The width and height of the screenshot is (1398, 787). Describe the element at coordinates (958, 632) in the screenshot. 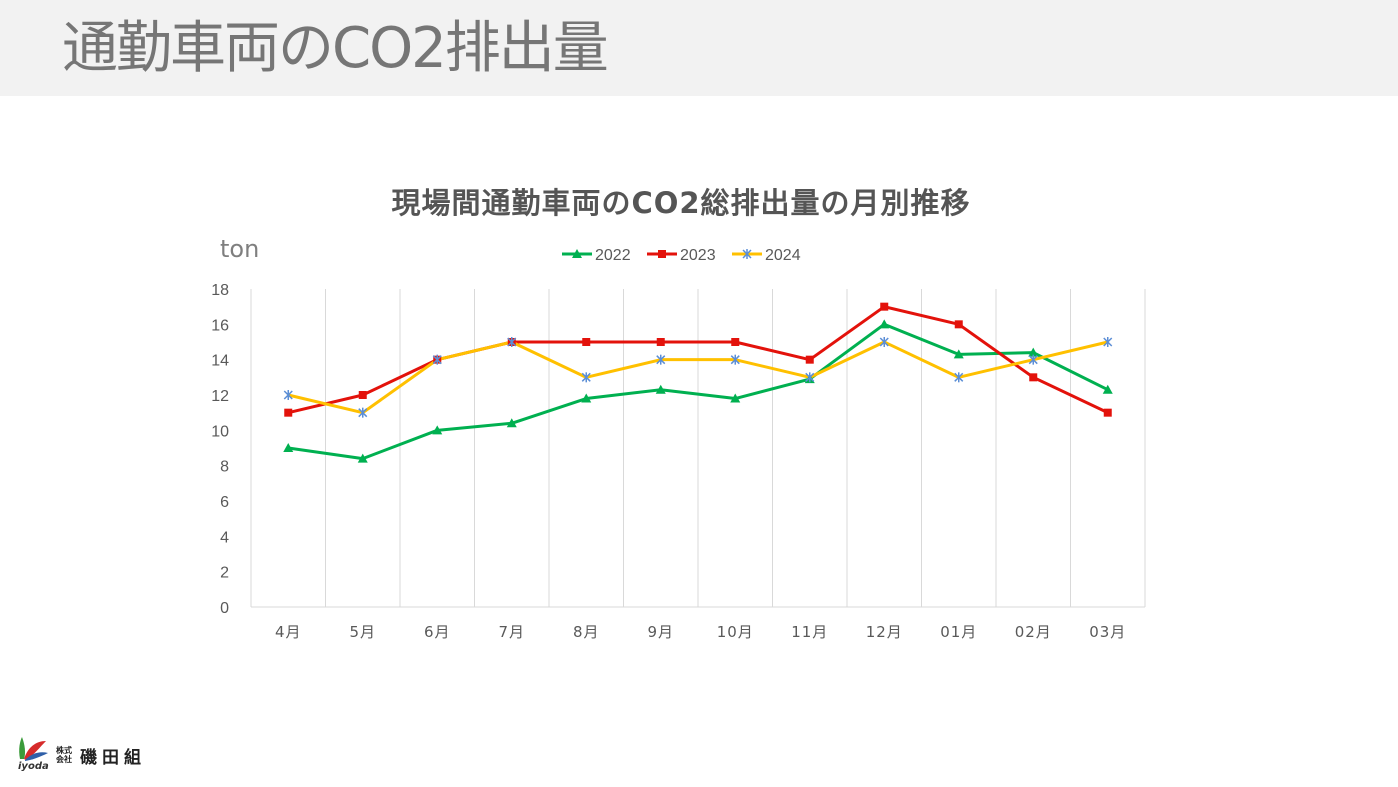

I see `x-tick-label: 01月` at that location.